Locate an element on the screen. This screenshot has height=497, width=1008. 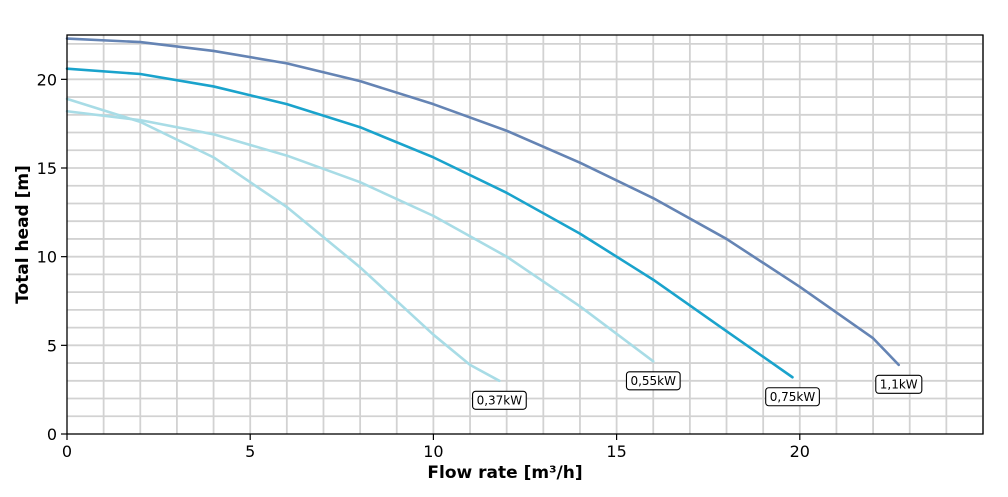
y-tick-label: 5 is located at coordinates (52, 345).